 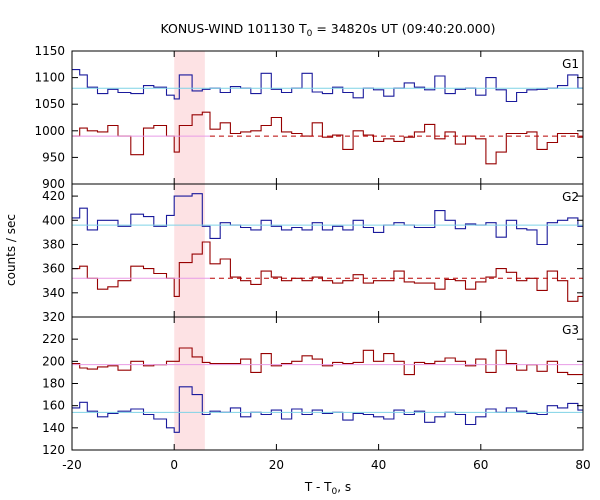 I want to click on y-tick-label: 1150, so click(x=49, y=51).